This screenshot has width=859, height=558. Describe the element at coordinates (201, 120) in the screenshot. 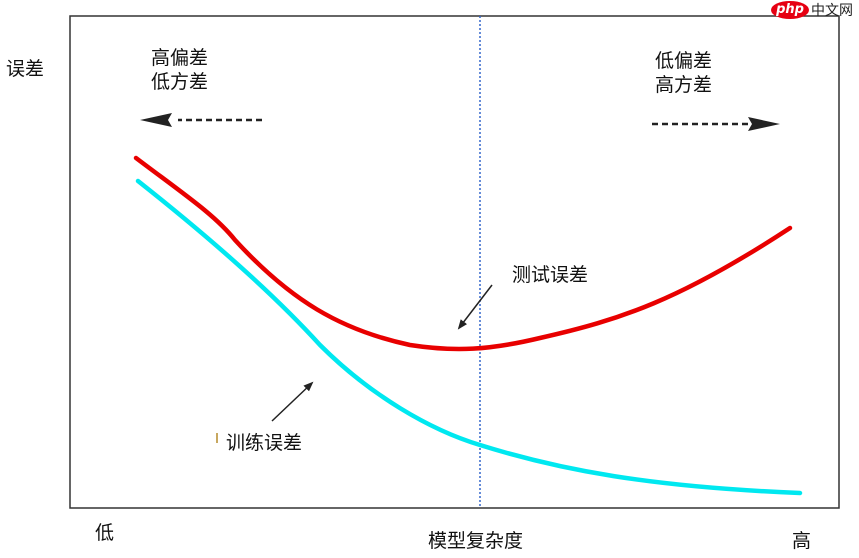

I see `left-direction-arrow` at that location.